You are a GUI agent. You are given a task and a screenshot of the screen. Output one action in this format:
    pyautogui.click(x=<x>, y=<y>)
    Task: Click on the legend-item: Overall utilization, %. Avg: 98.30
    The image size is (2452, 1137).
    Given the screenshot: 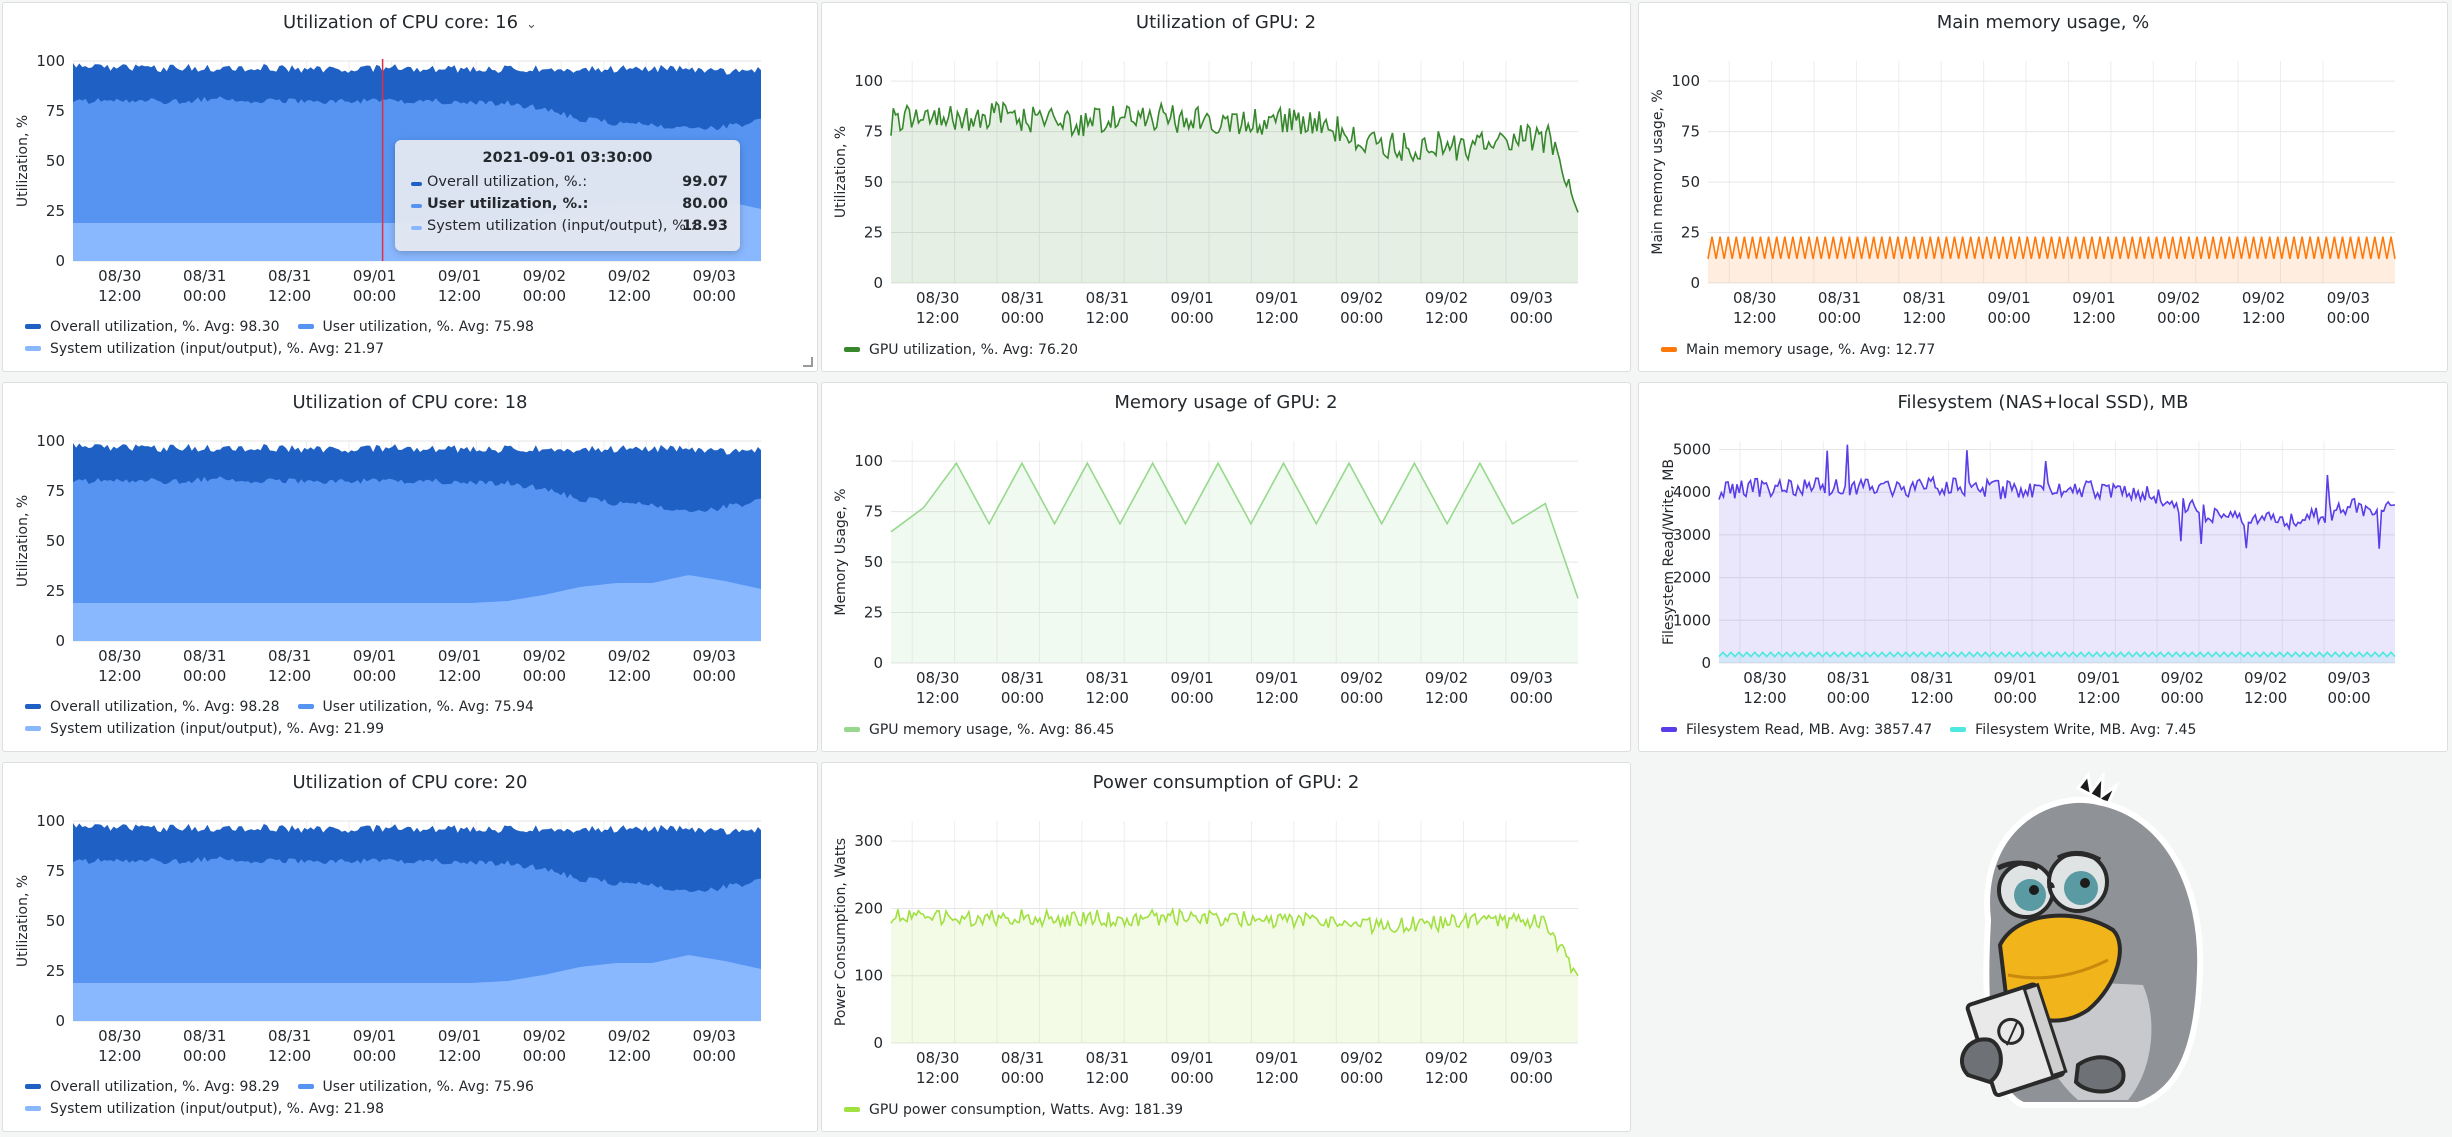 What is the action you would take?
    pyautogui.click(x=152, y=327)
    